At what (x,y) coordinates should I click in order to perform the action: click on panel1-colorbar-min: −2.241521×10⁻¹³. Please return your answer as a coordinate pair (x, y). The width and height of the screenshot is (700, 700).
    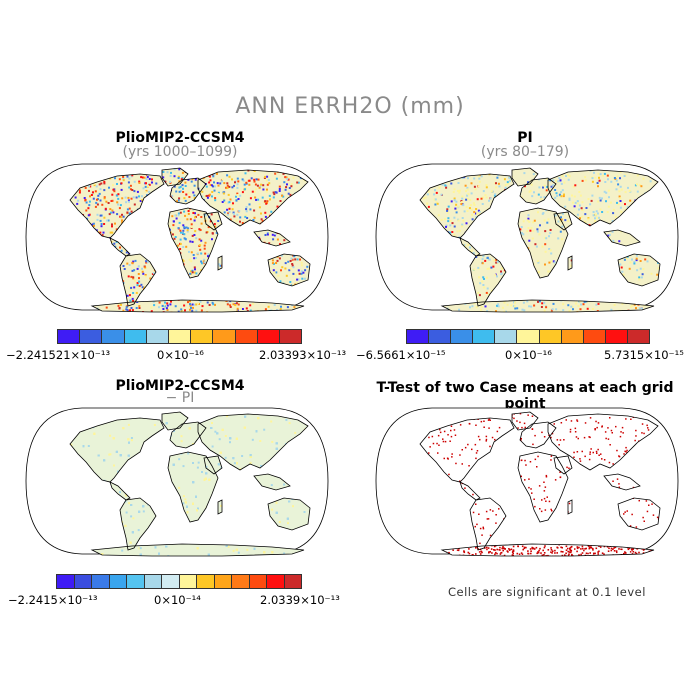
    Looking at the image, I should click on (58, 355).